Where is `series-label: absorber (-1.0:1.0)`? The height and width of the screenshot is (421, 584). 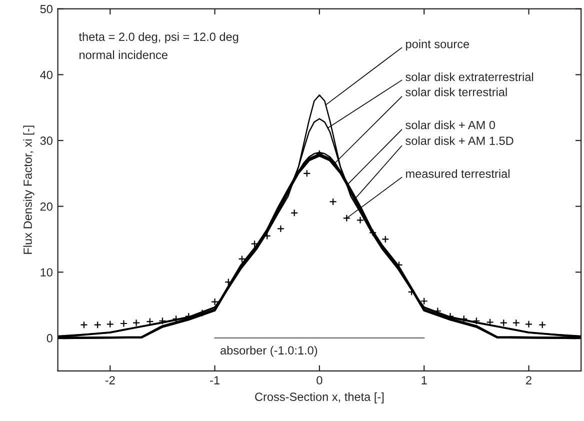 series-label: absorber (-1.0:1.0) is located at coordinates (269, 351).